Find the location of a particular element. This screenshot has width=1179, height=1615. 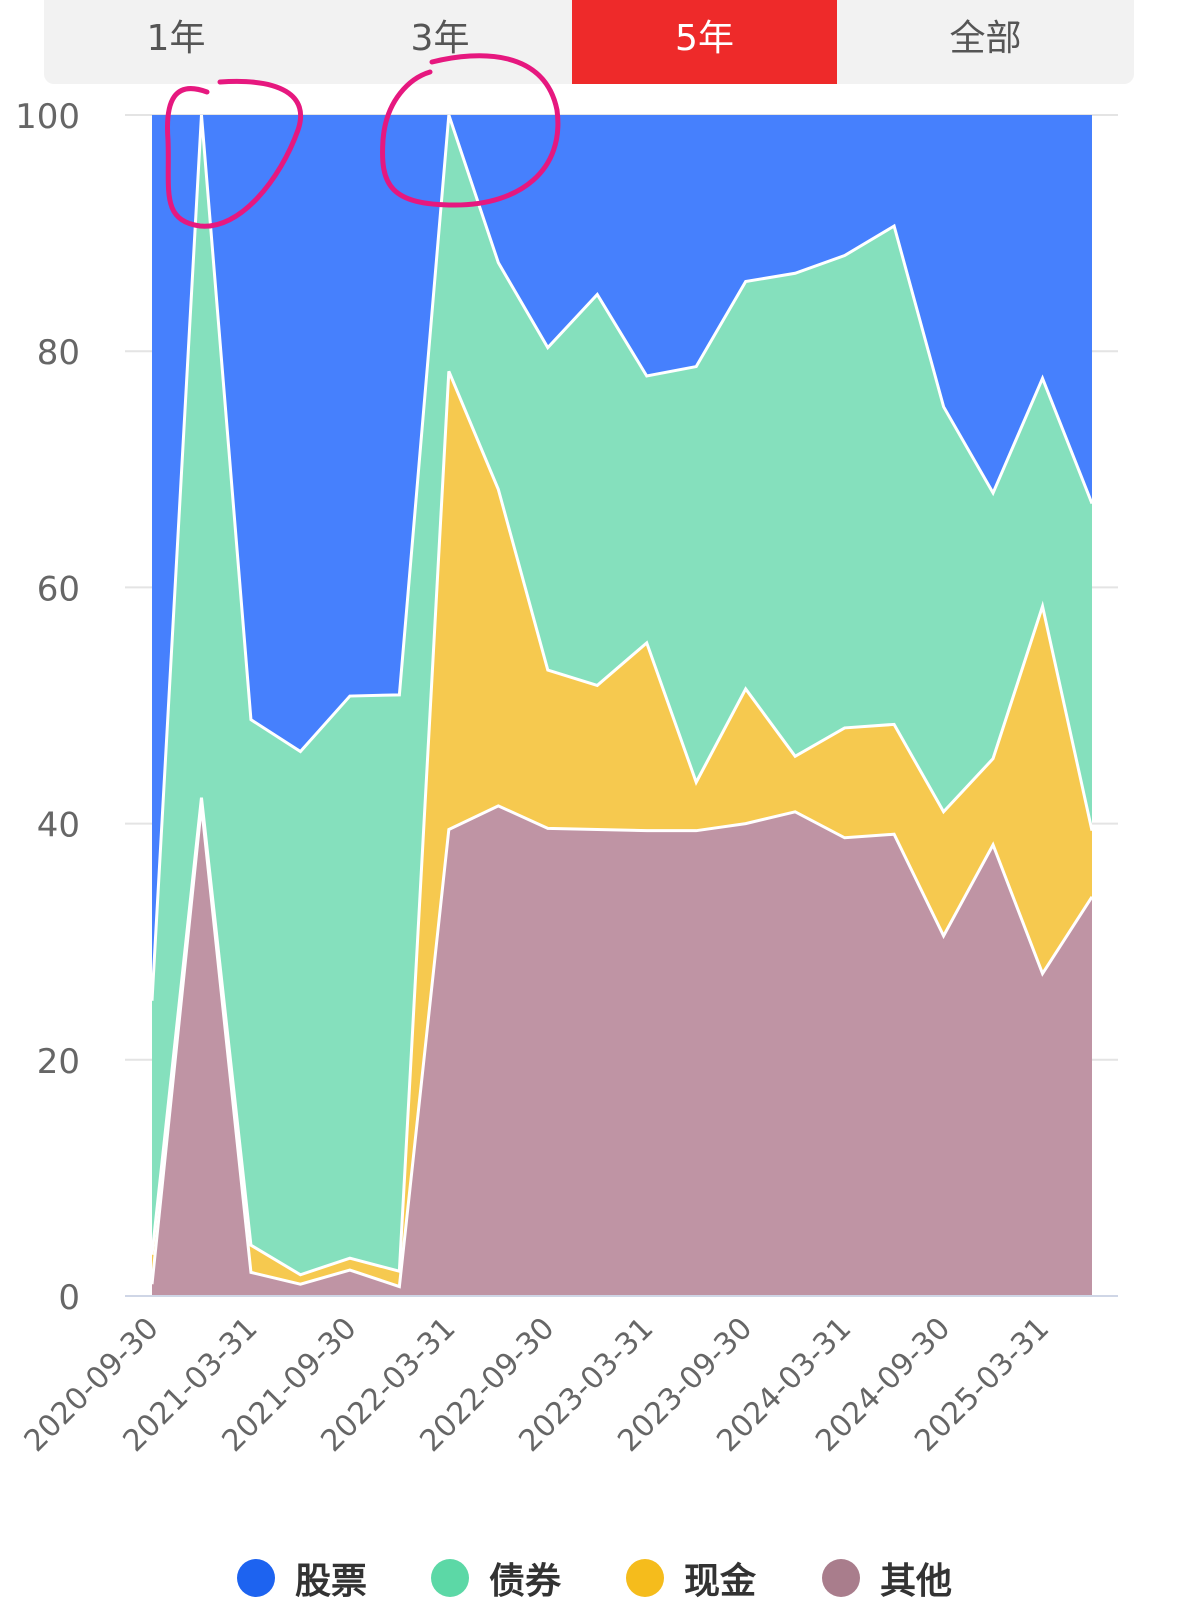

period-tab-bar: 1年 3年 5年 全部 is located at coordinates (589, 42).